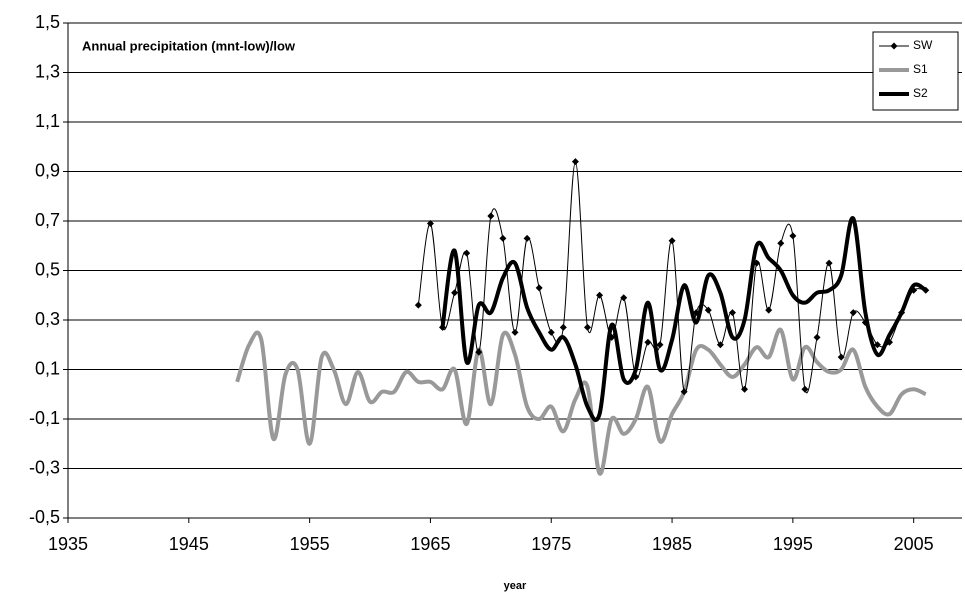 The image size is (965, 594). What do you see at coordinates (47, 368) in the screenshot?
I see `y-tick-label: 0,1` at bounding box center [47, 368].